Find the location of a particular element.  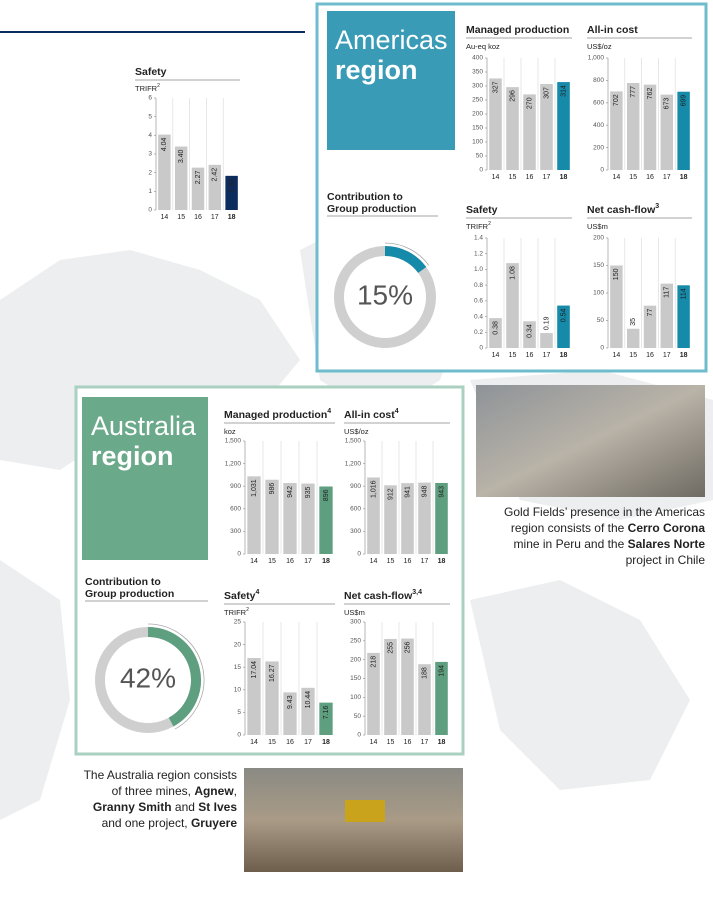

caption-bold: Agnew is located at coordinates (214, 791).